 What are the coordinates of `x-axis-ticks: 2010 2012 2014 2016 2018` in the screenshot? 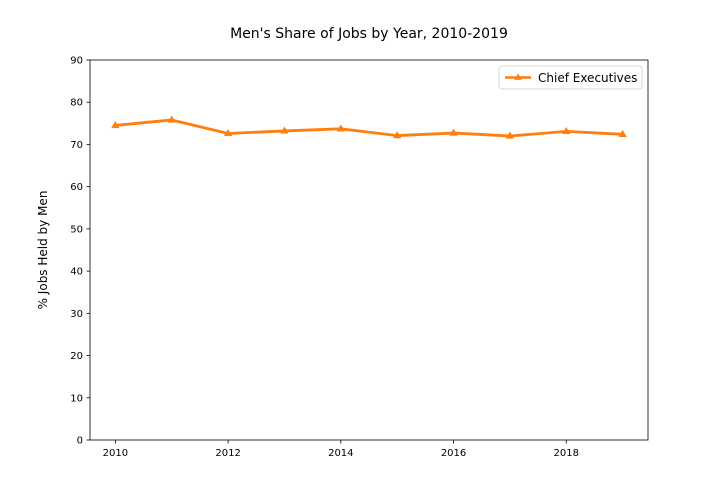 It's located at (341, 449).